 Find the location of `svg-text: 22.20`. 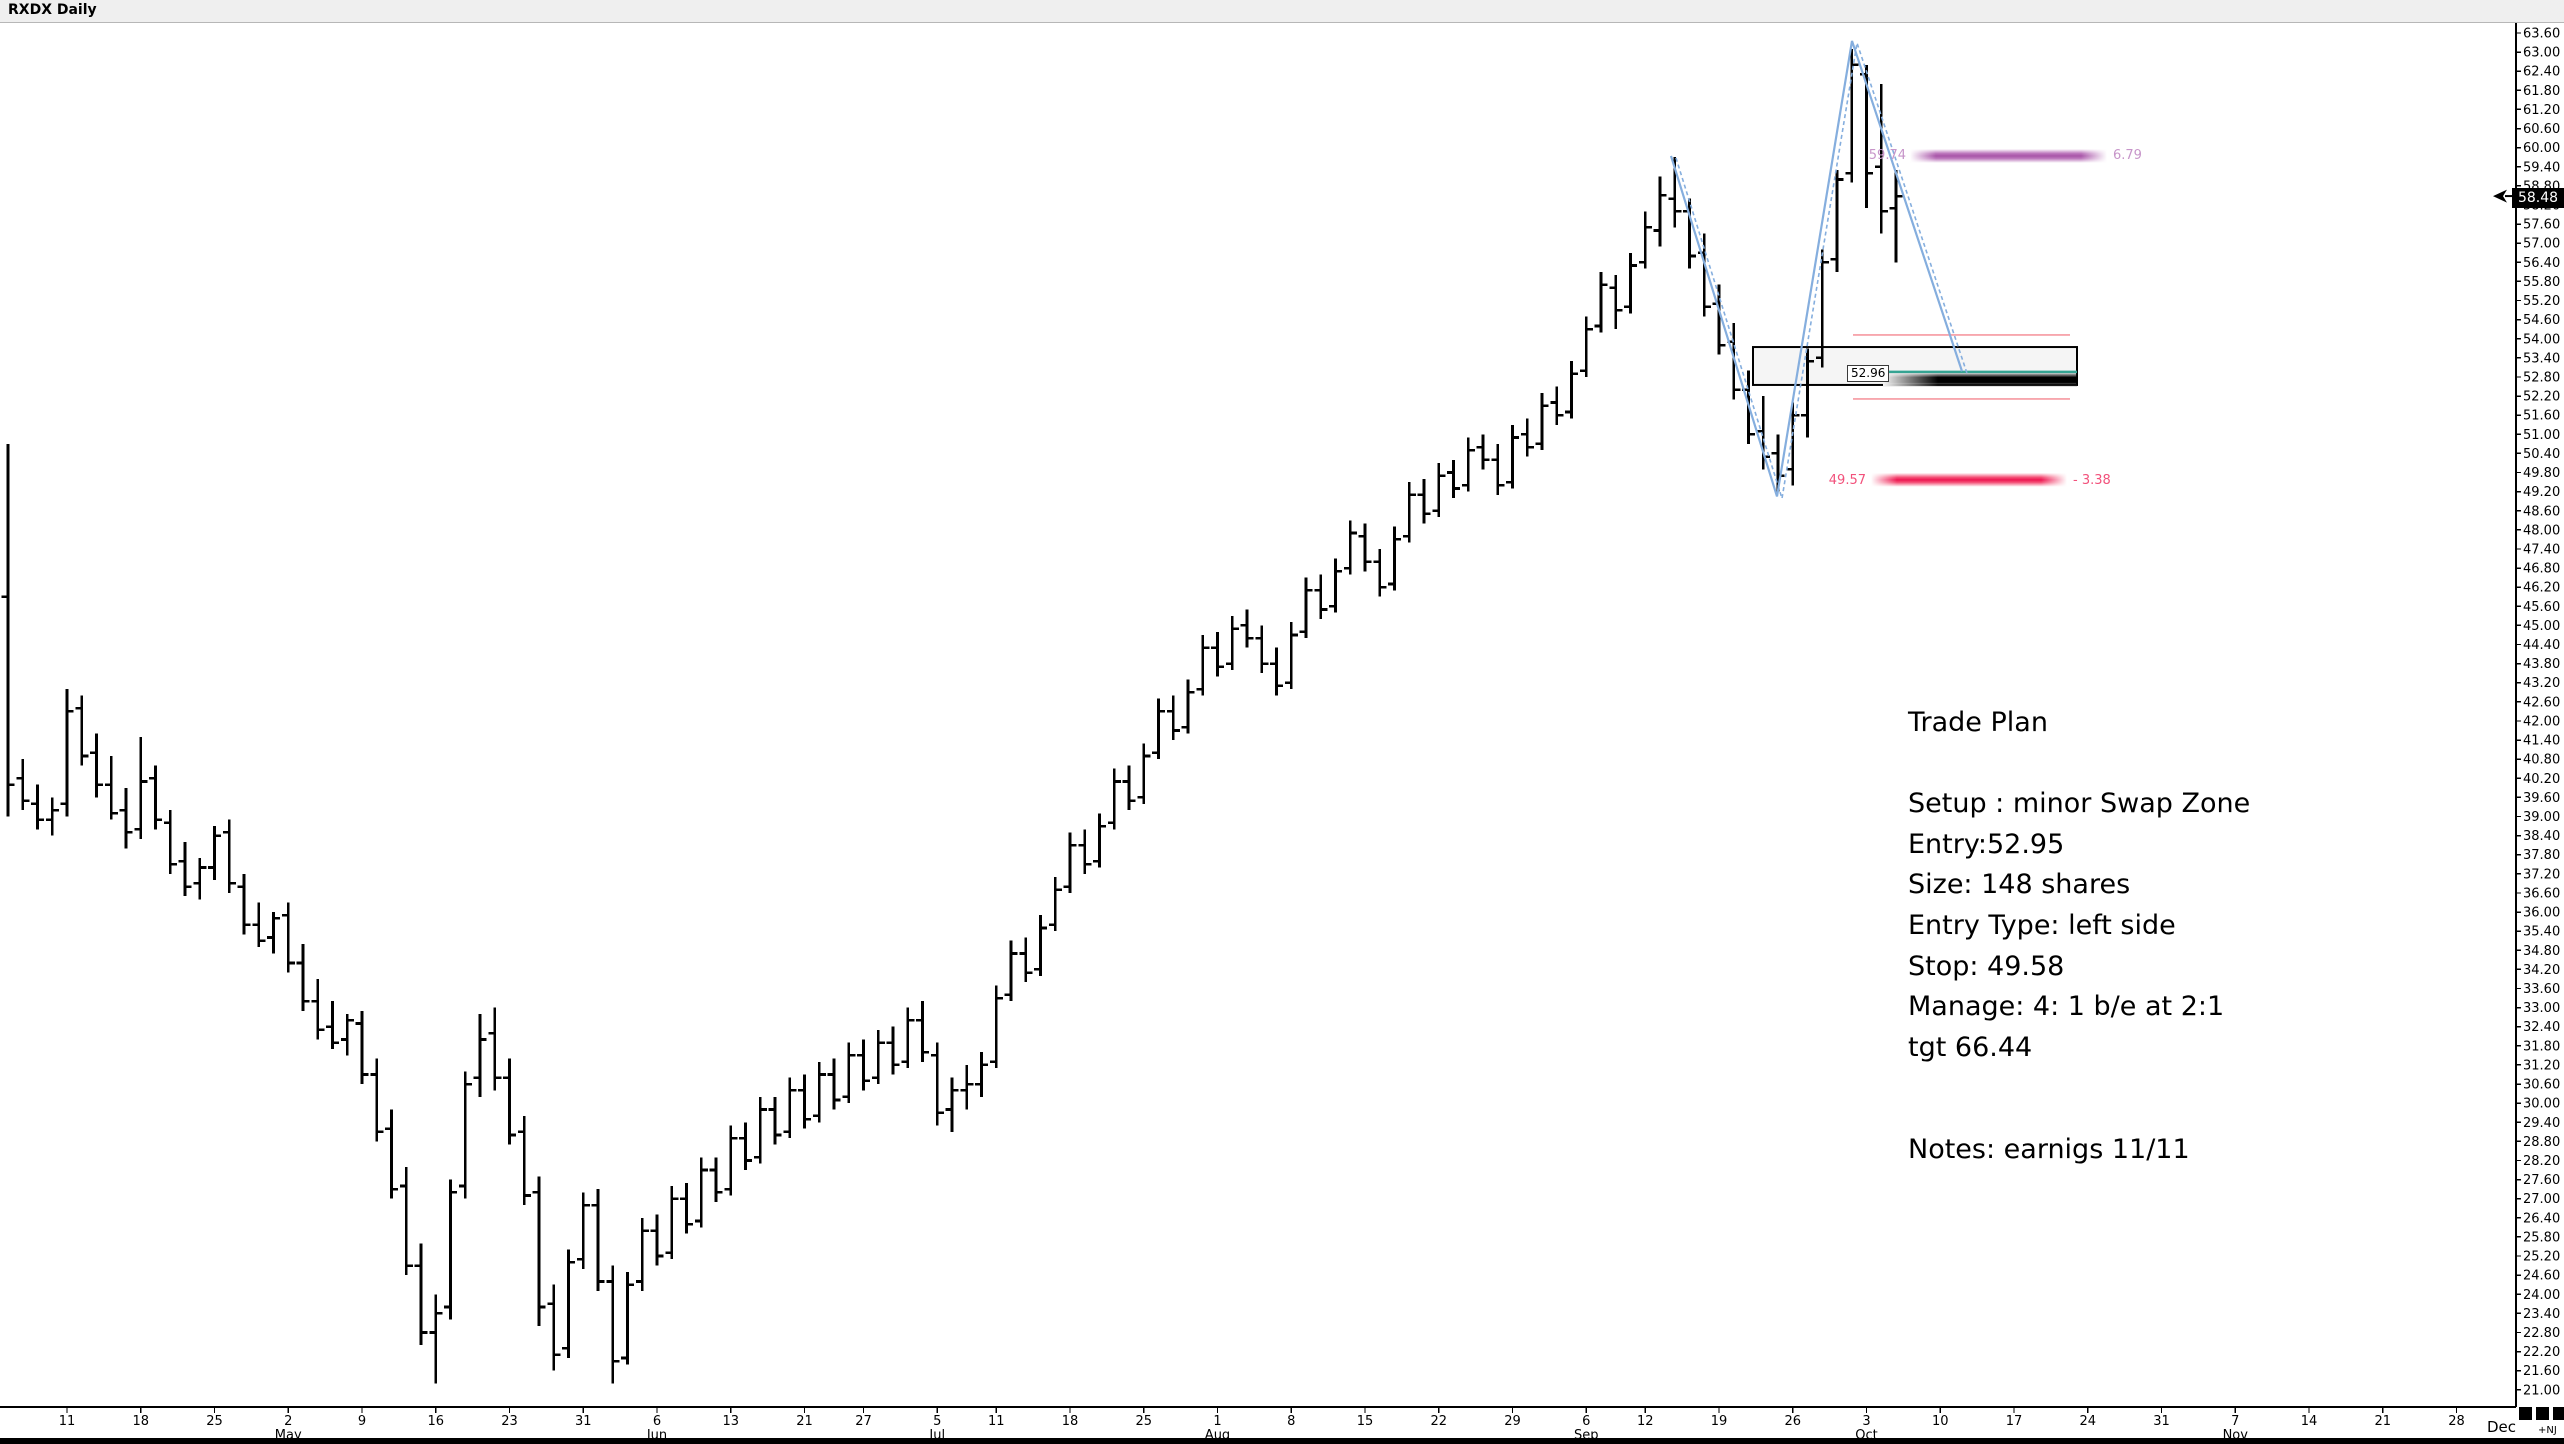

svg-text: 22.20 is located at coordinates (2541, 1352).